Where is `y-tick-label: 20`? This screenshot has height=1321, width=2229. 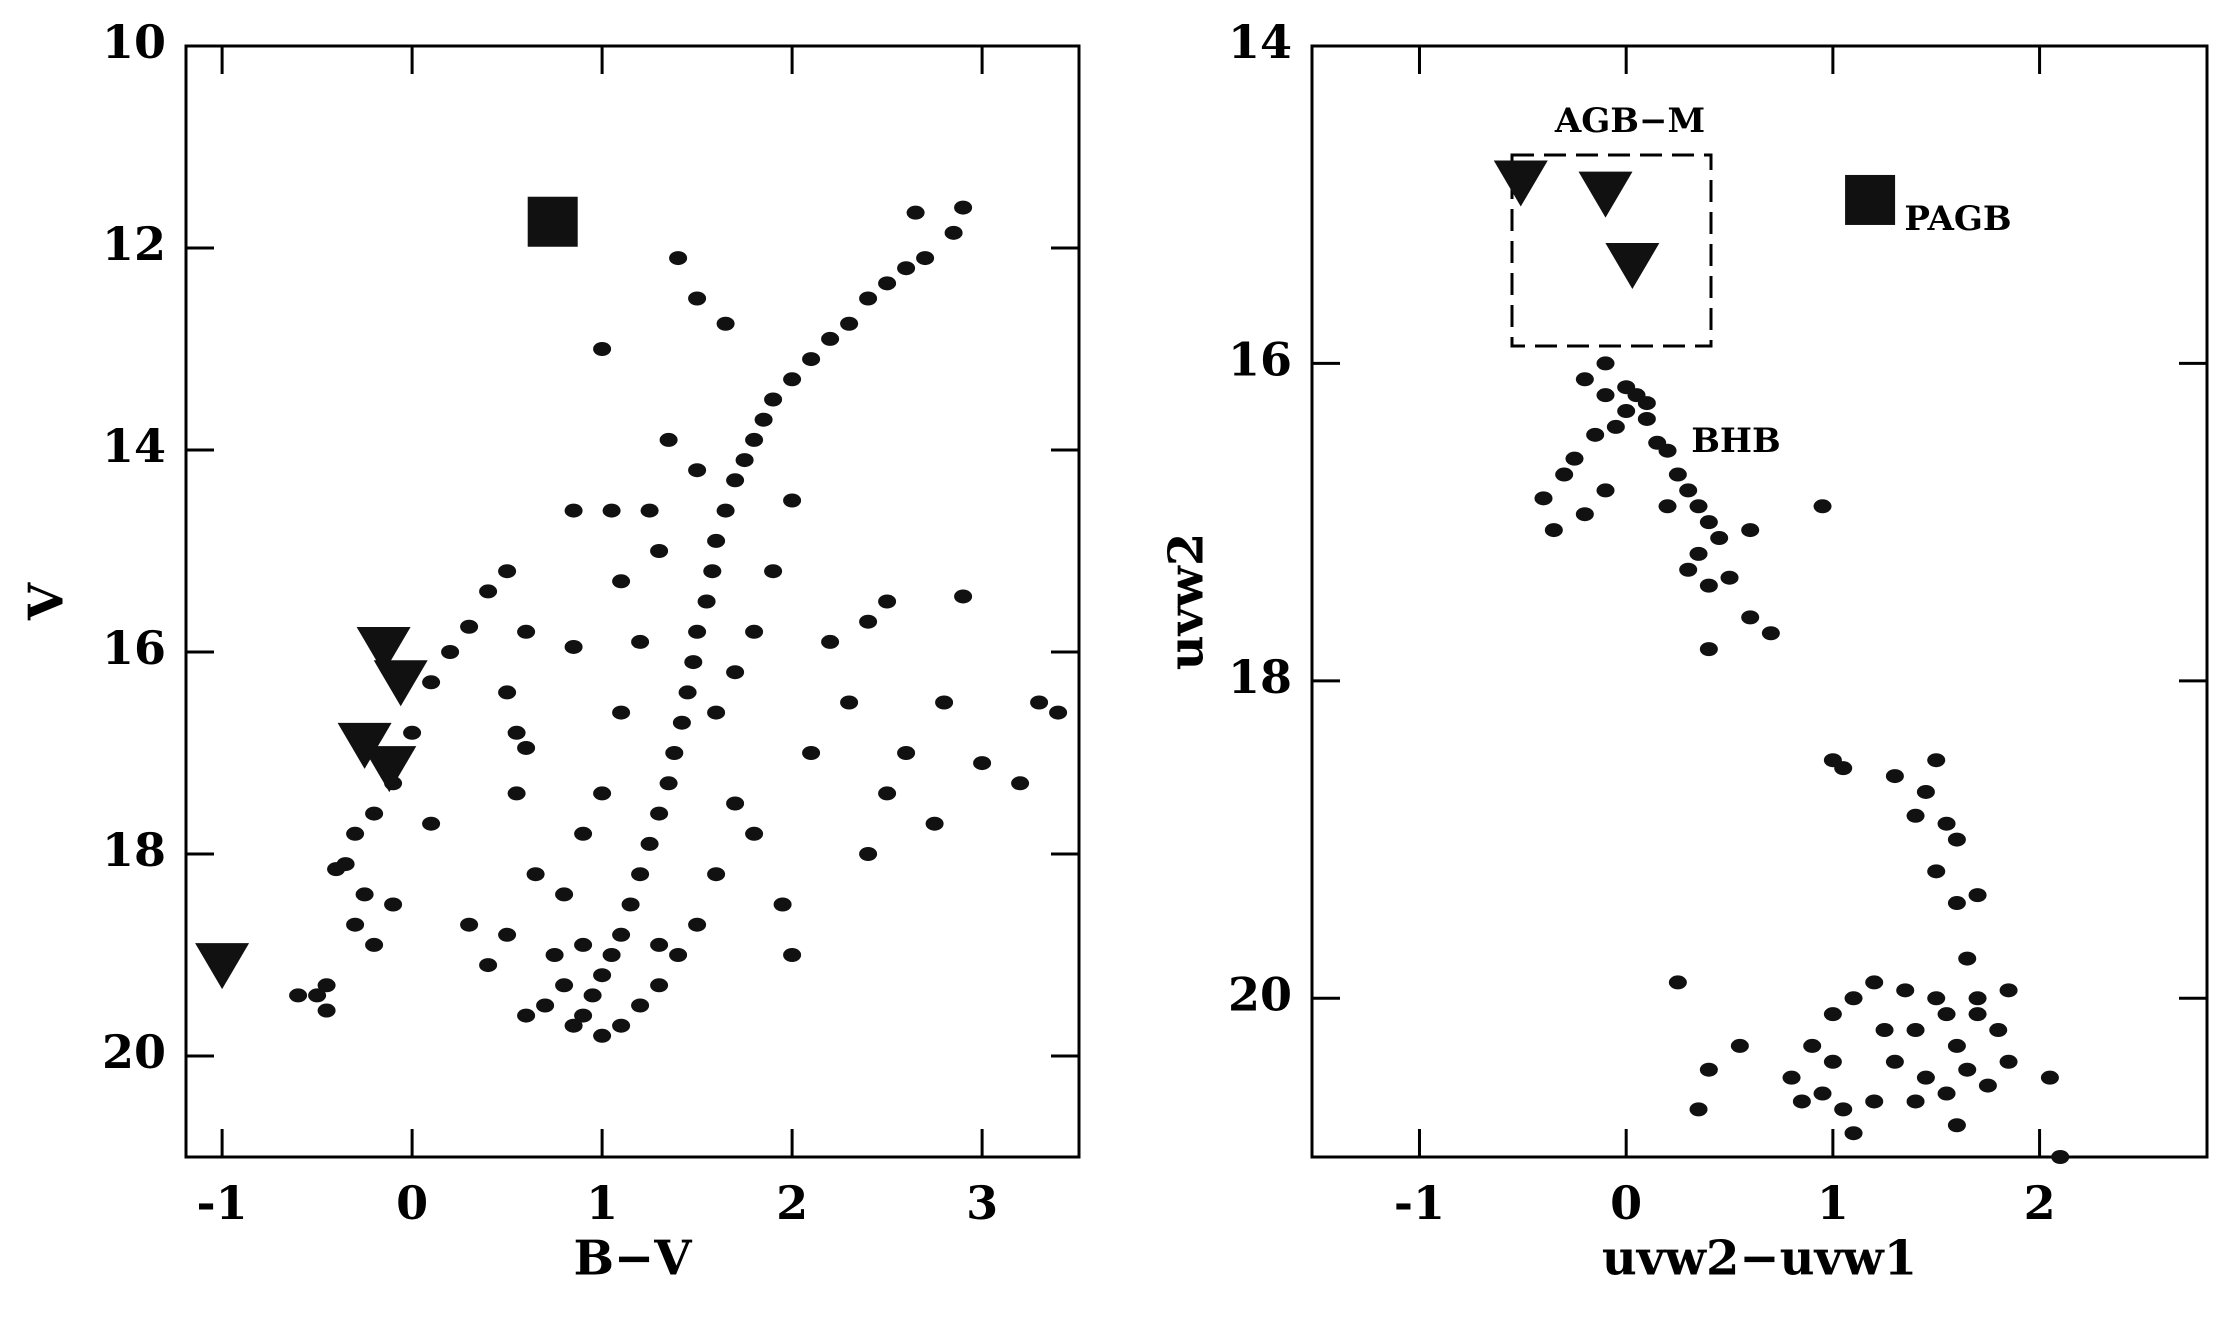
y-tick-label: 20 is located at coordinates (1260, 994).